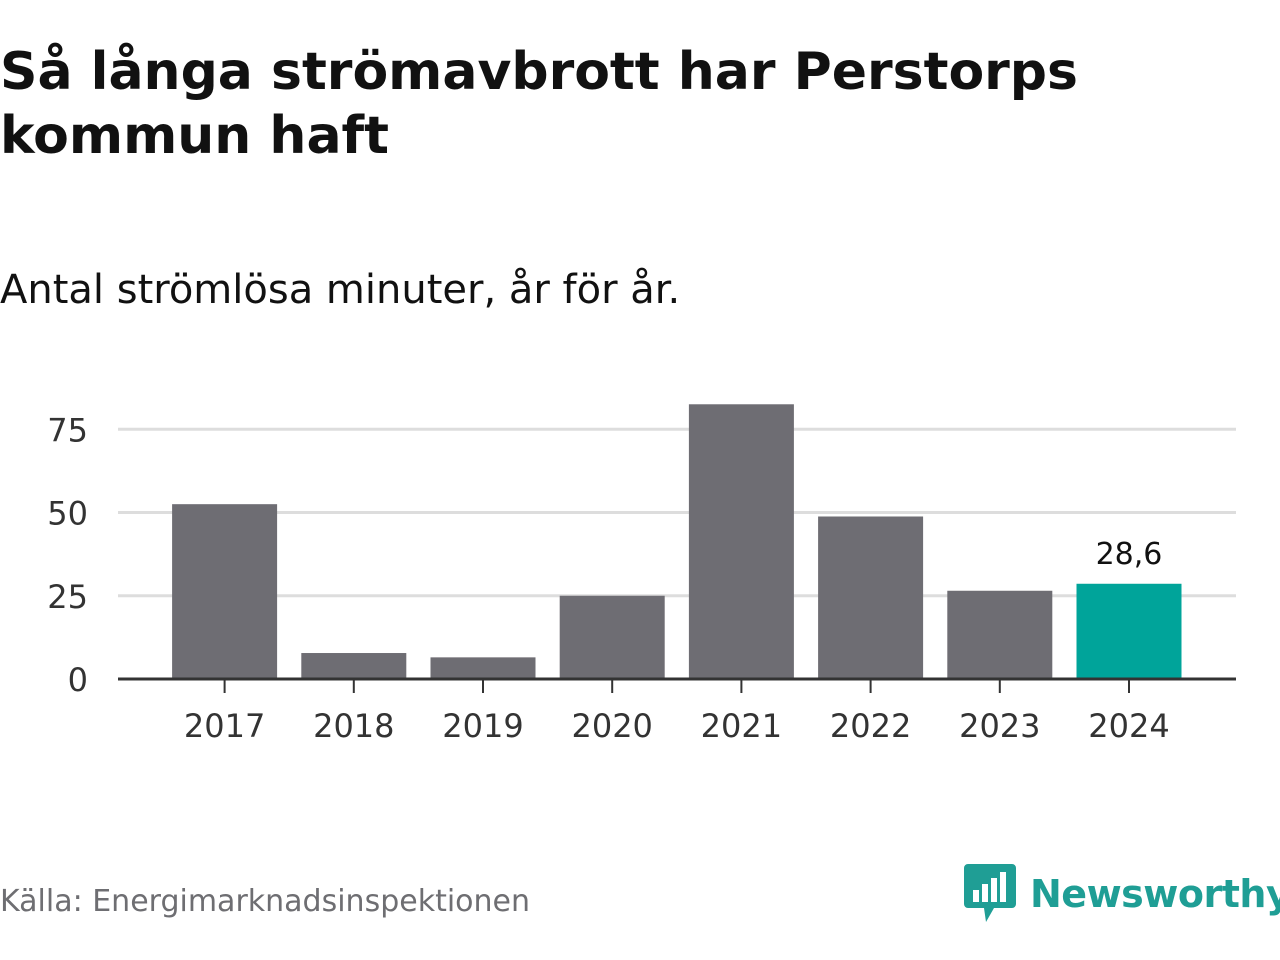 The height and width of the screenshot is (960, 1280). I want to click on brand-name: Newsworthy, so click(1155, 894).